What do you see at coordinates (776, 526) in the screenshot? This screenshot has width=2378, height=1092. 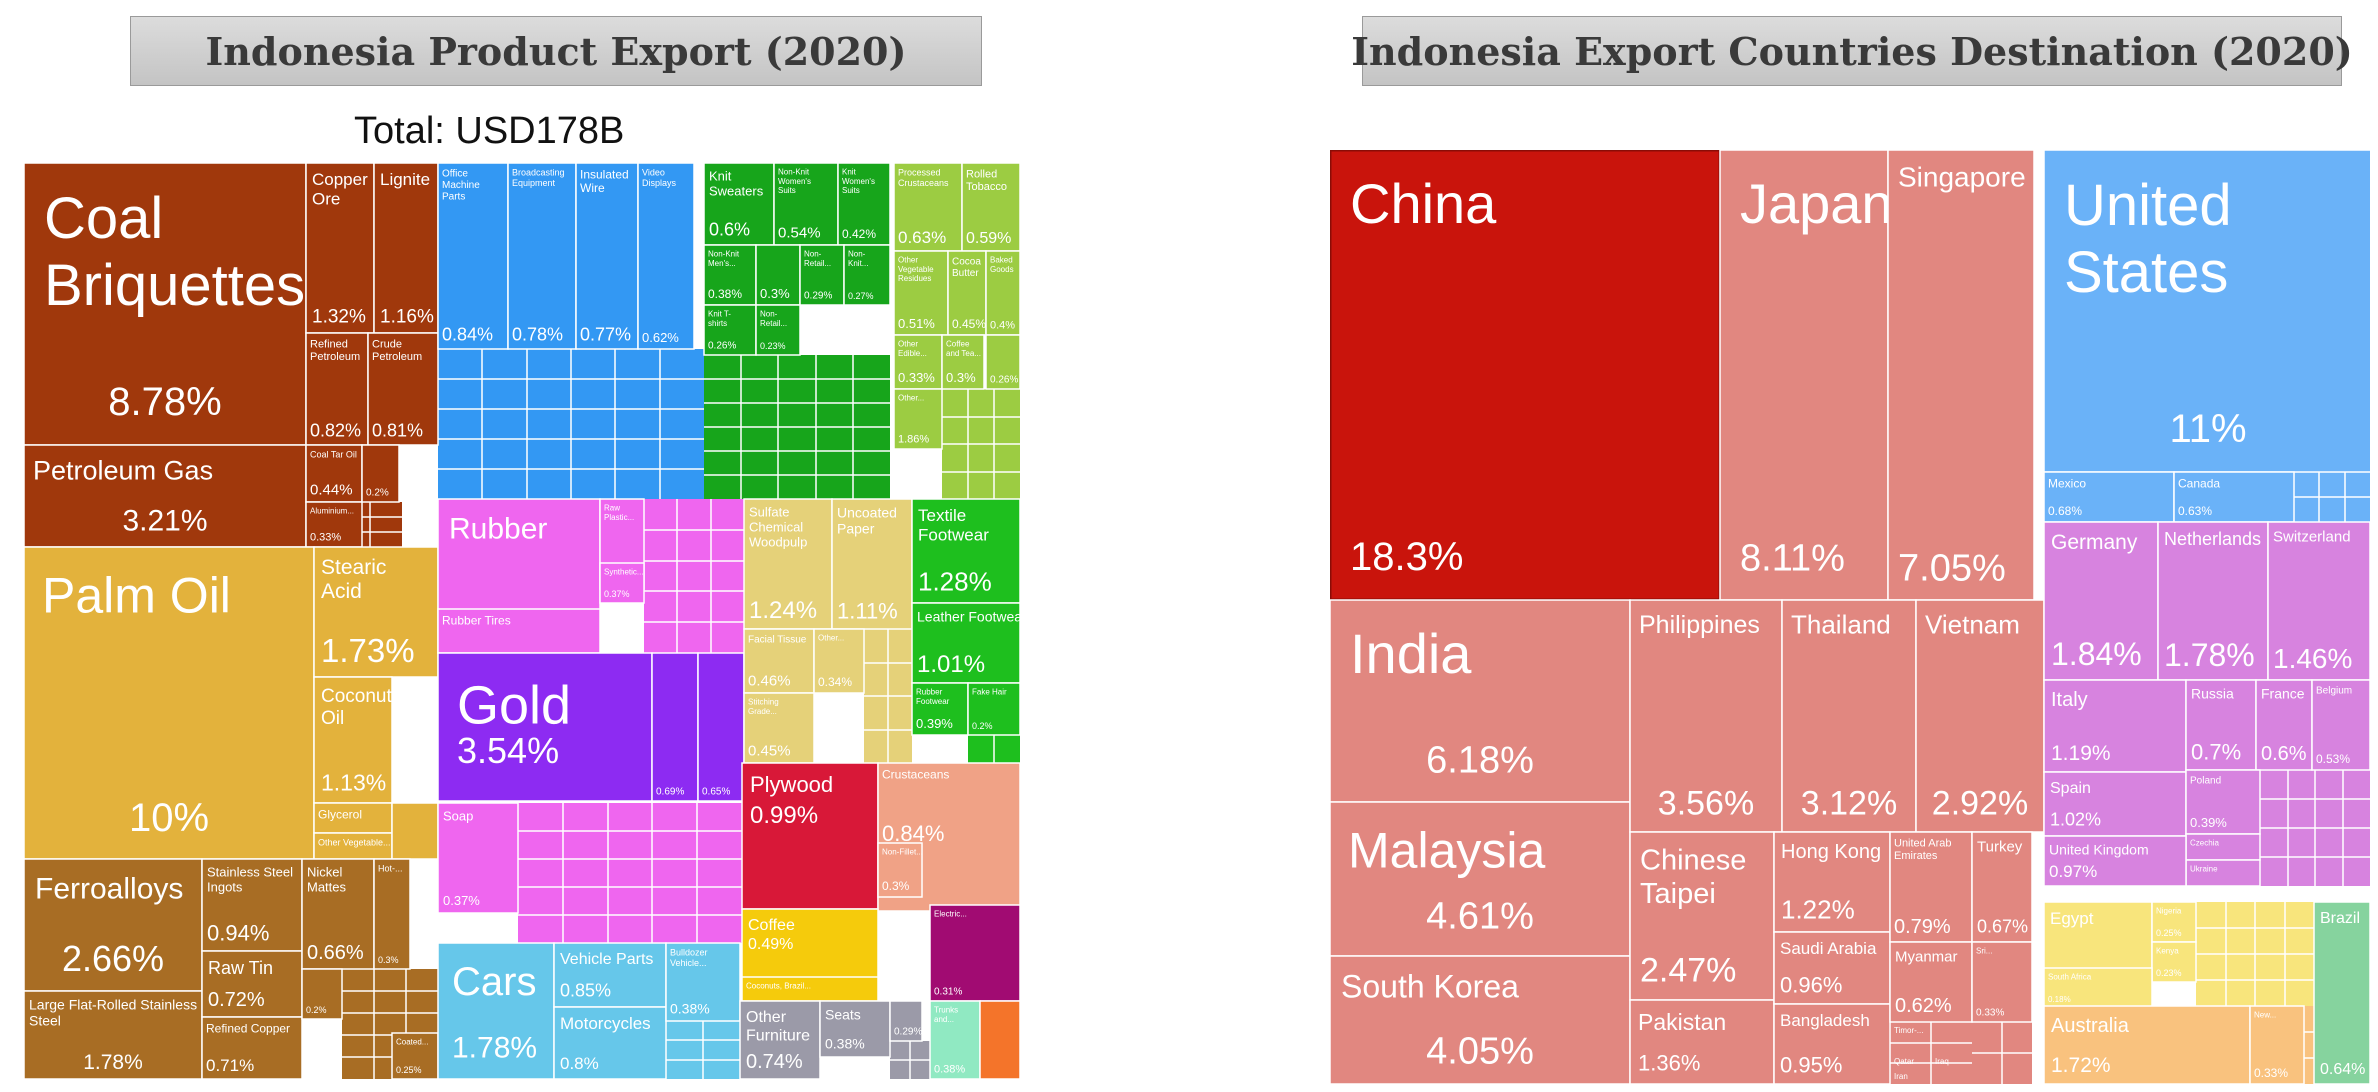 I see `tile-label: Chemical` at bounding box center [776, 526].